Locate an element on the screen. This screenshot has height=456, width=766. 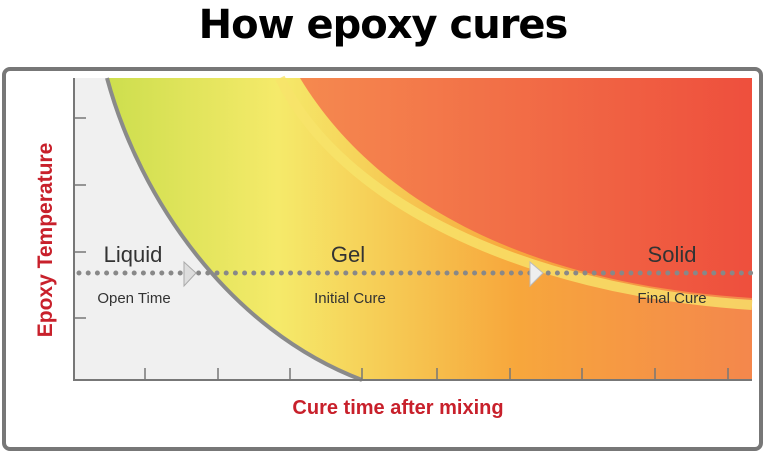
phase-liquid: Liquid is located at coordinates (133, 254).